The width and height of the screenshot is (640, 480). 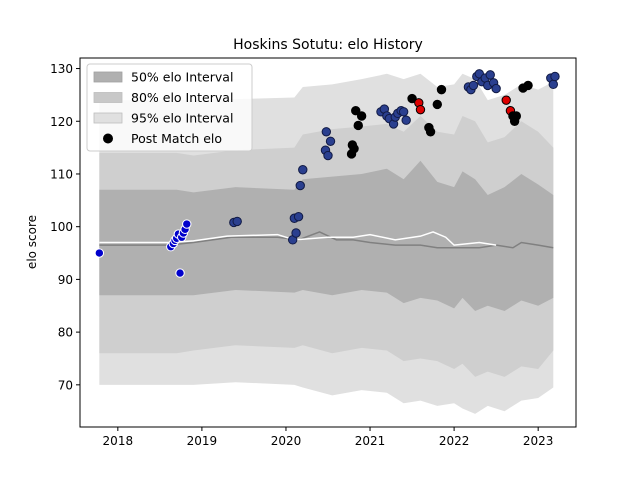 What do you see at coordinates (32, 242) in the screenshot?
I see `y-axis-label: elo score` at bounding box center [32, 242].